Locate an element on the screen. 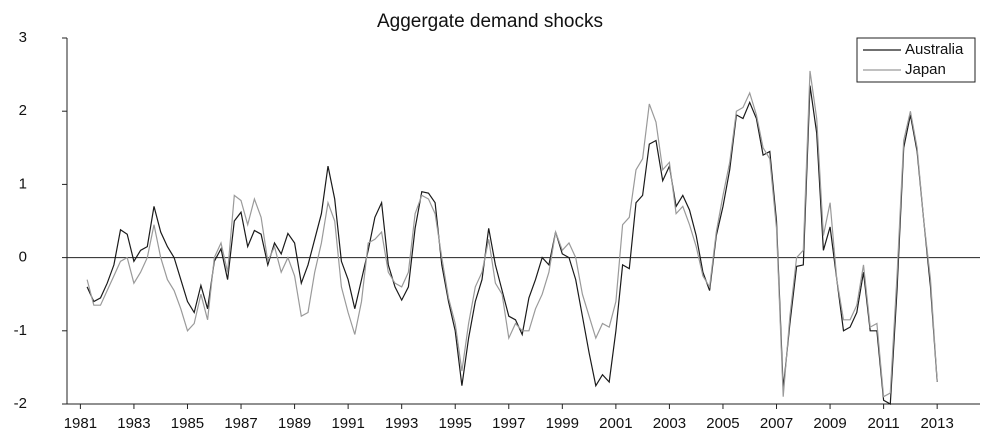 This screenshot has width=981, height=437. y-tick-label: -1 is located at coordinates (20, 330).